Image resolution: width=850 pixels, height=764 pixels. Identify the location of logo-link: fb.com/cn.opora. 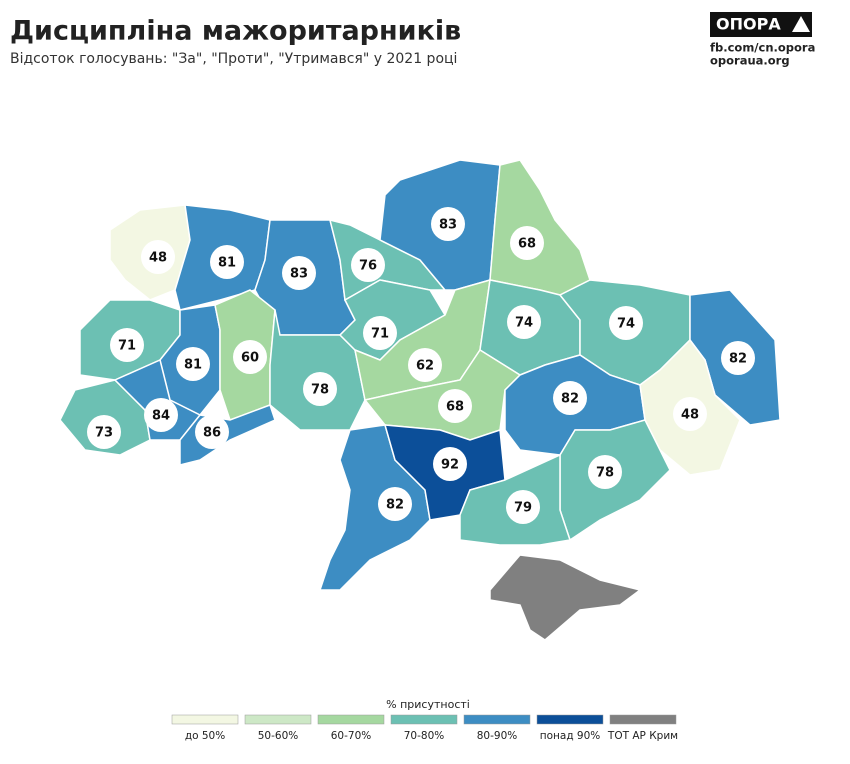
(762, 48).